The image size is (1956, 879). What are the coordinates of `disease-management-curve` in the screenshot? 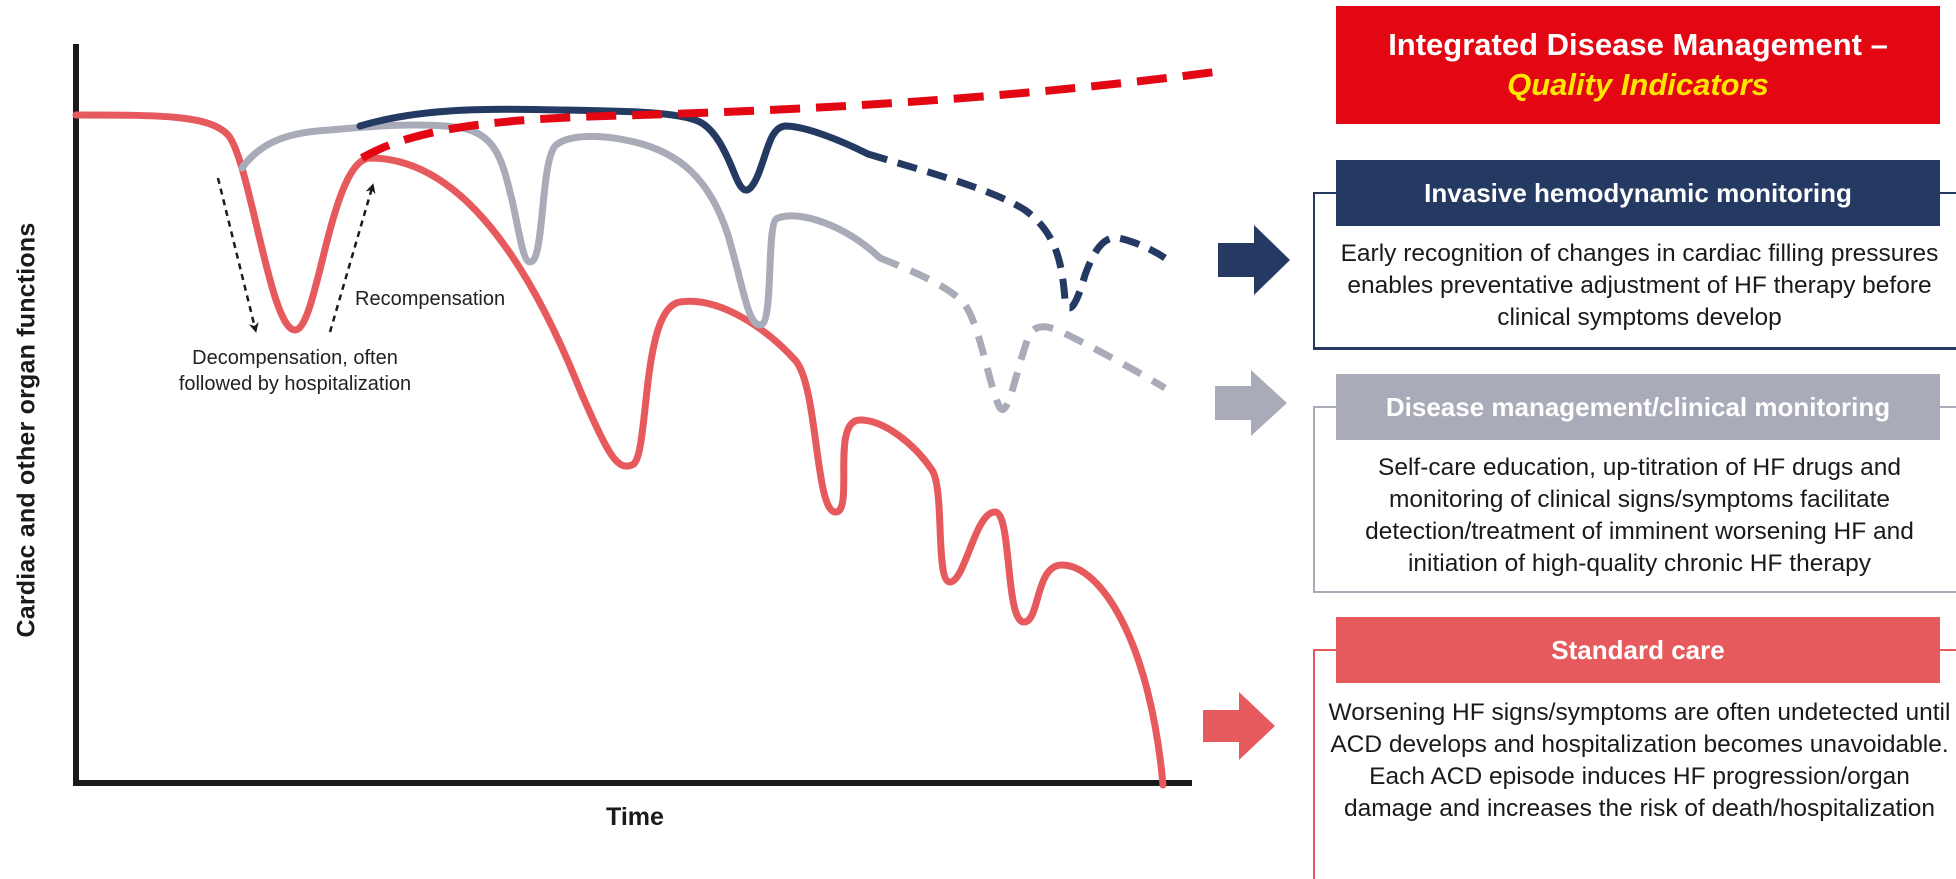 It's located at (561, 225).